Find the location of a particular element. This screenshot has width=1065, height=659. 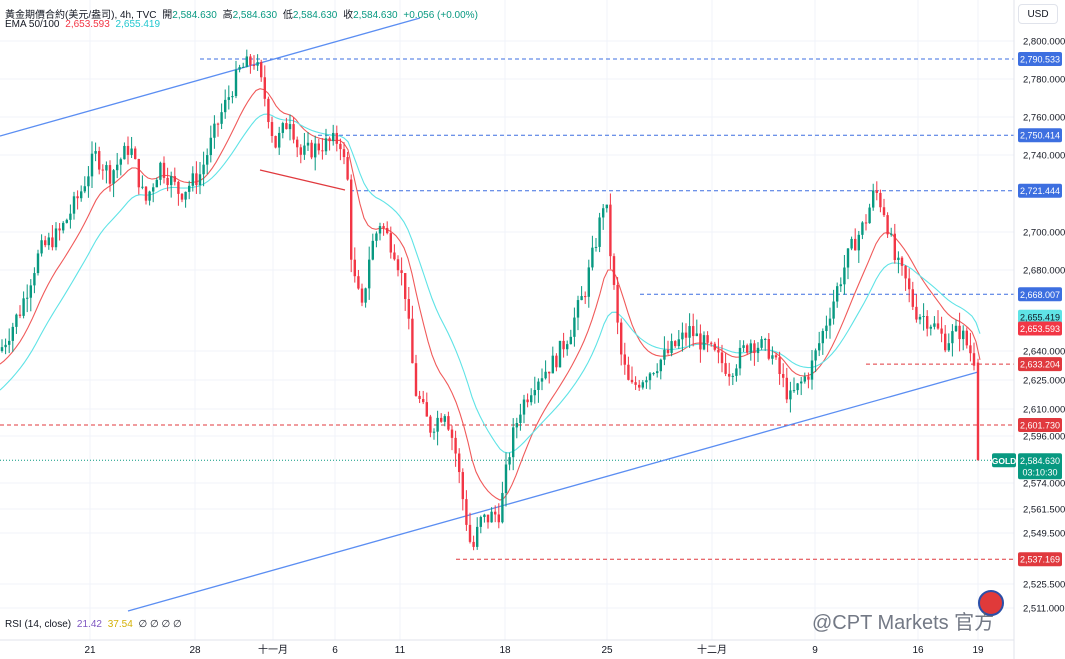

level-price-label: 2,633.204 is located at coordinates (1040, 365).